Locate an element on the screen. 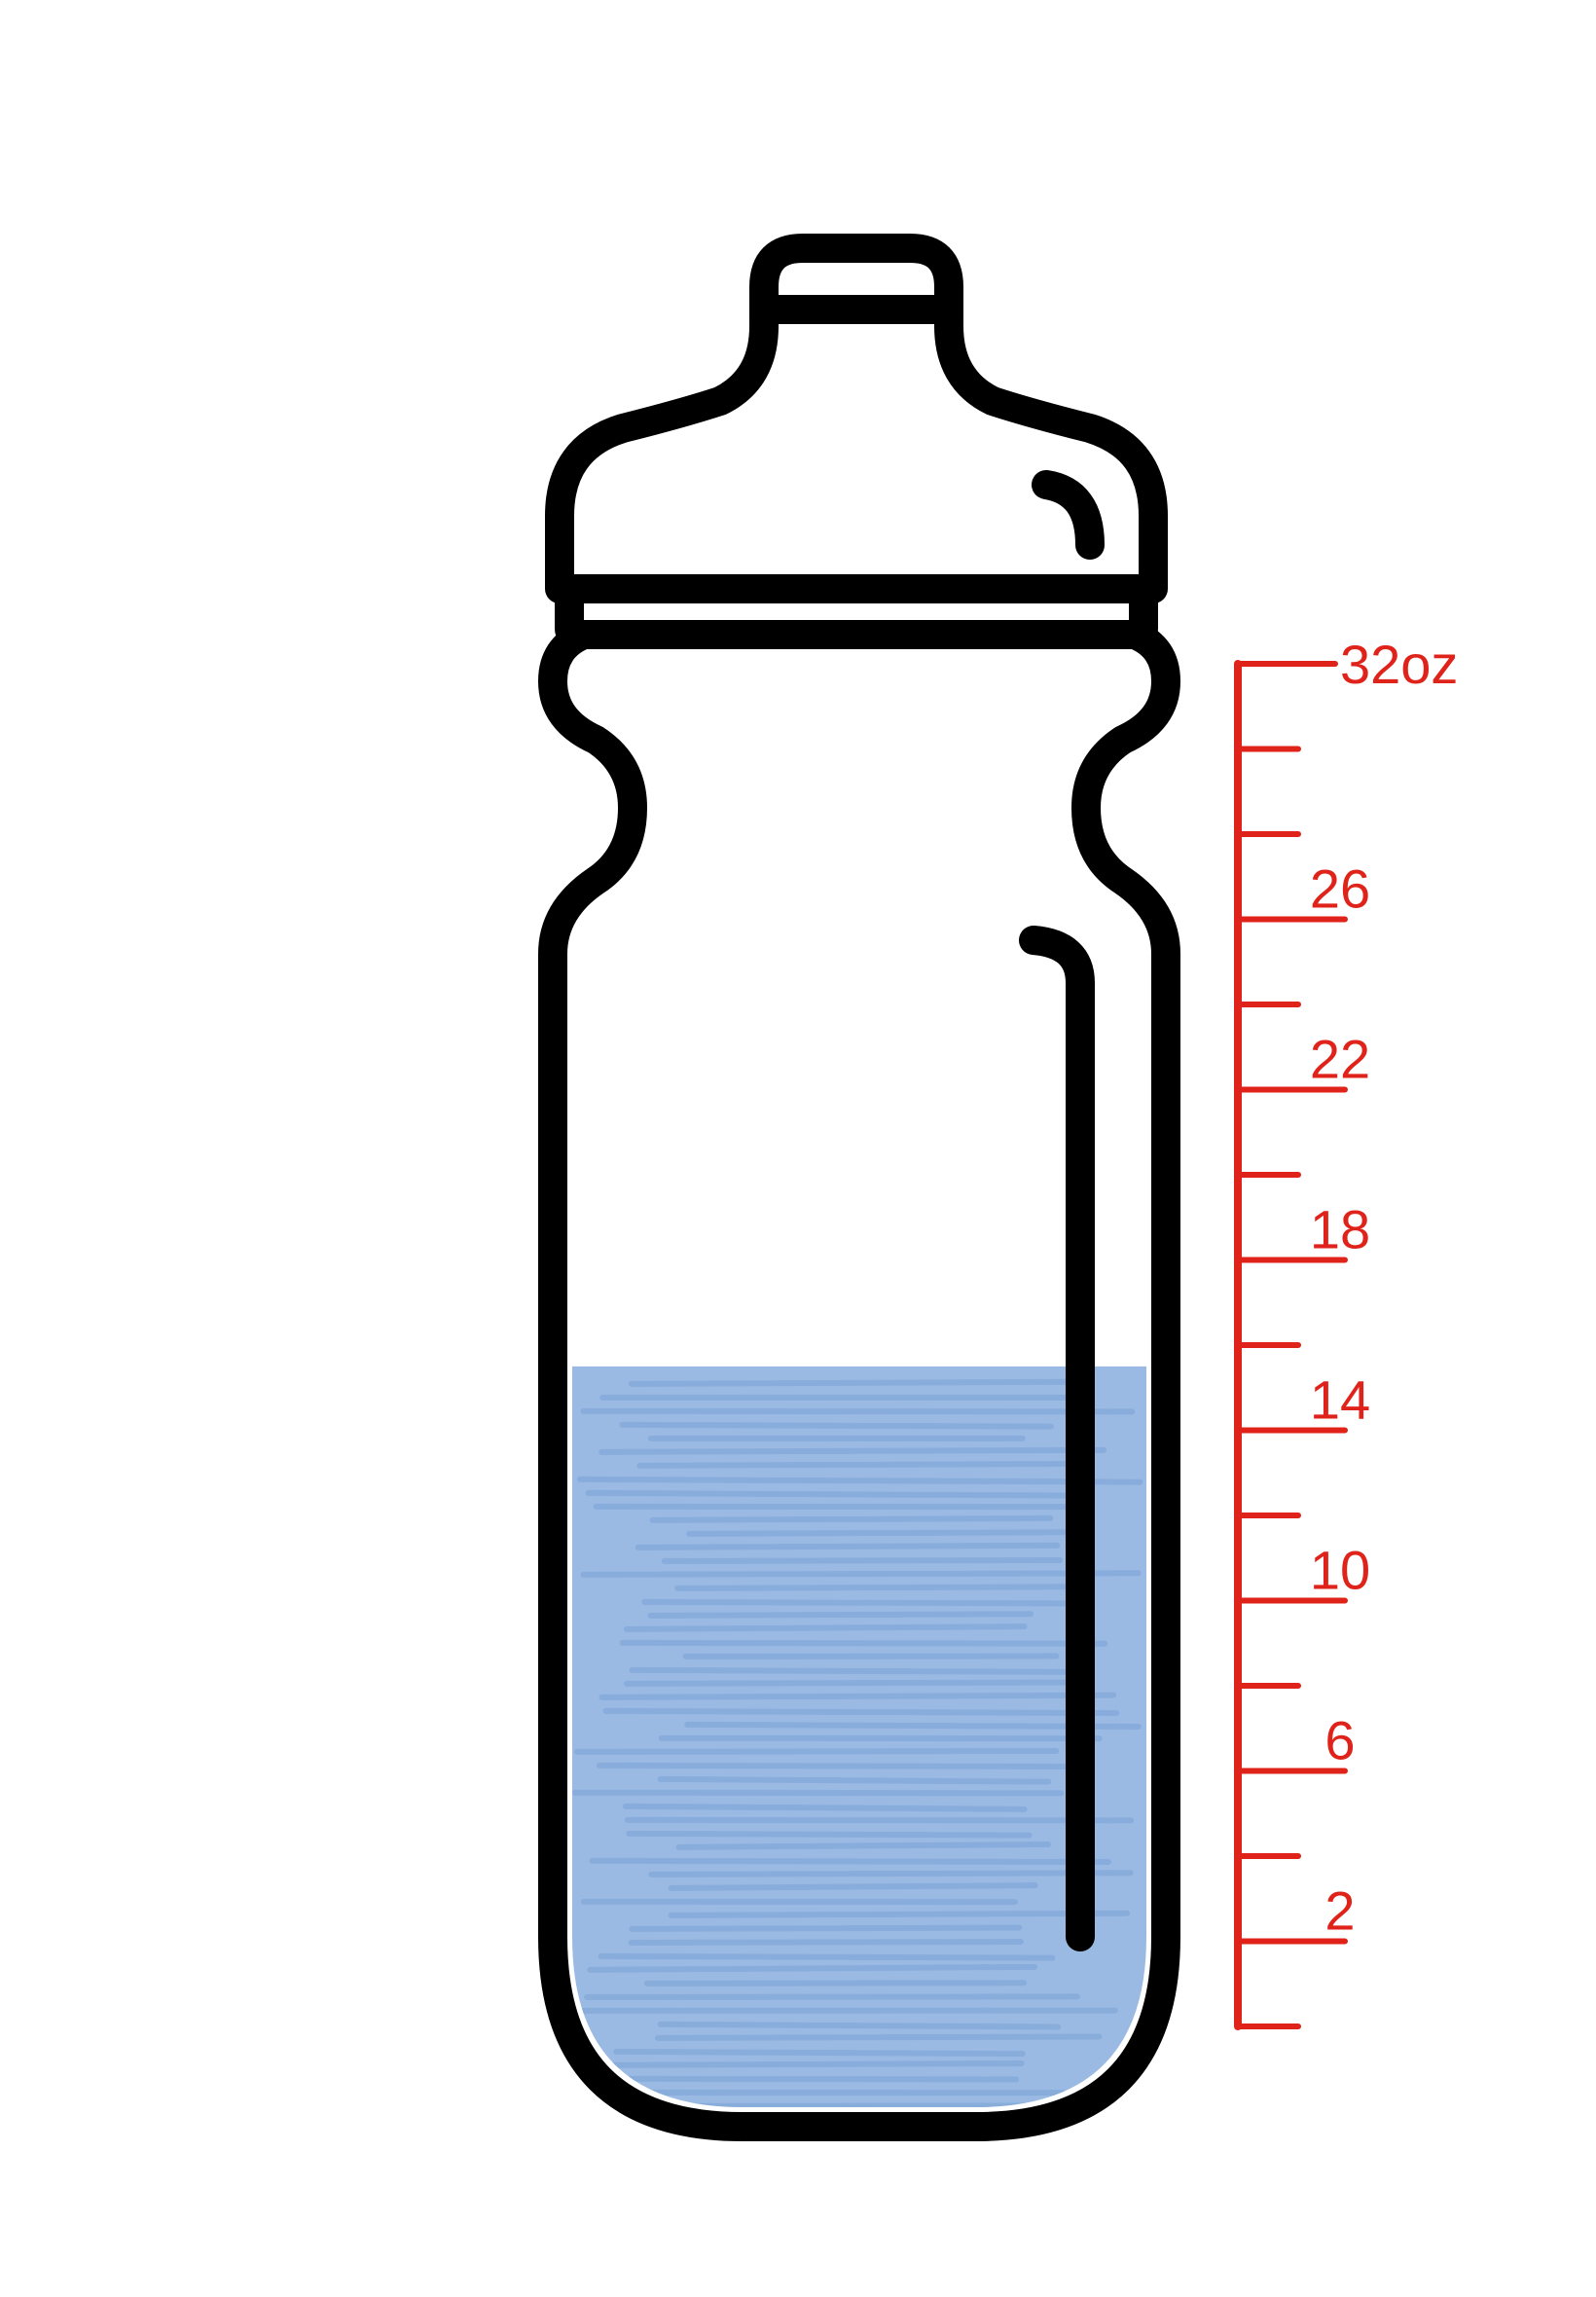 This screenshot has height=2297, width=1596. scale-label: 32oz is located at coordinates (1399, 665).